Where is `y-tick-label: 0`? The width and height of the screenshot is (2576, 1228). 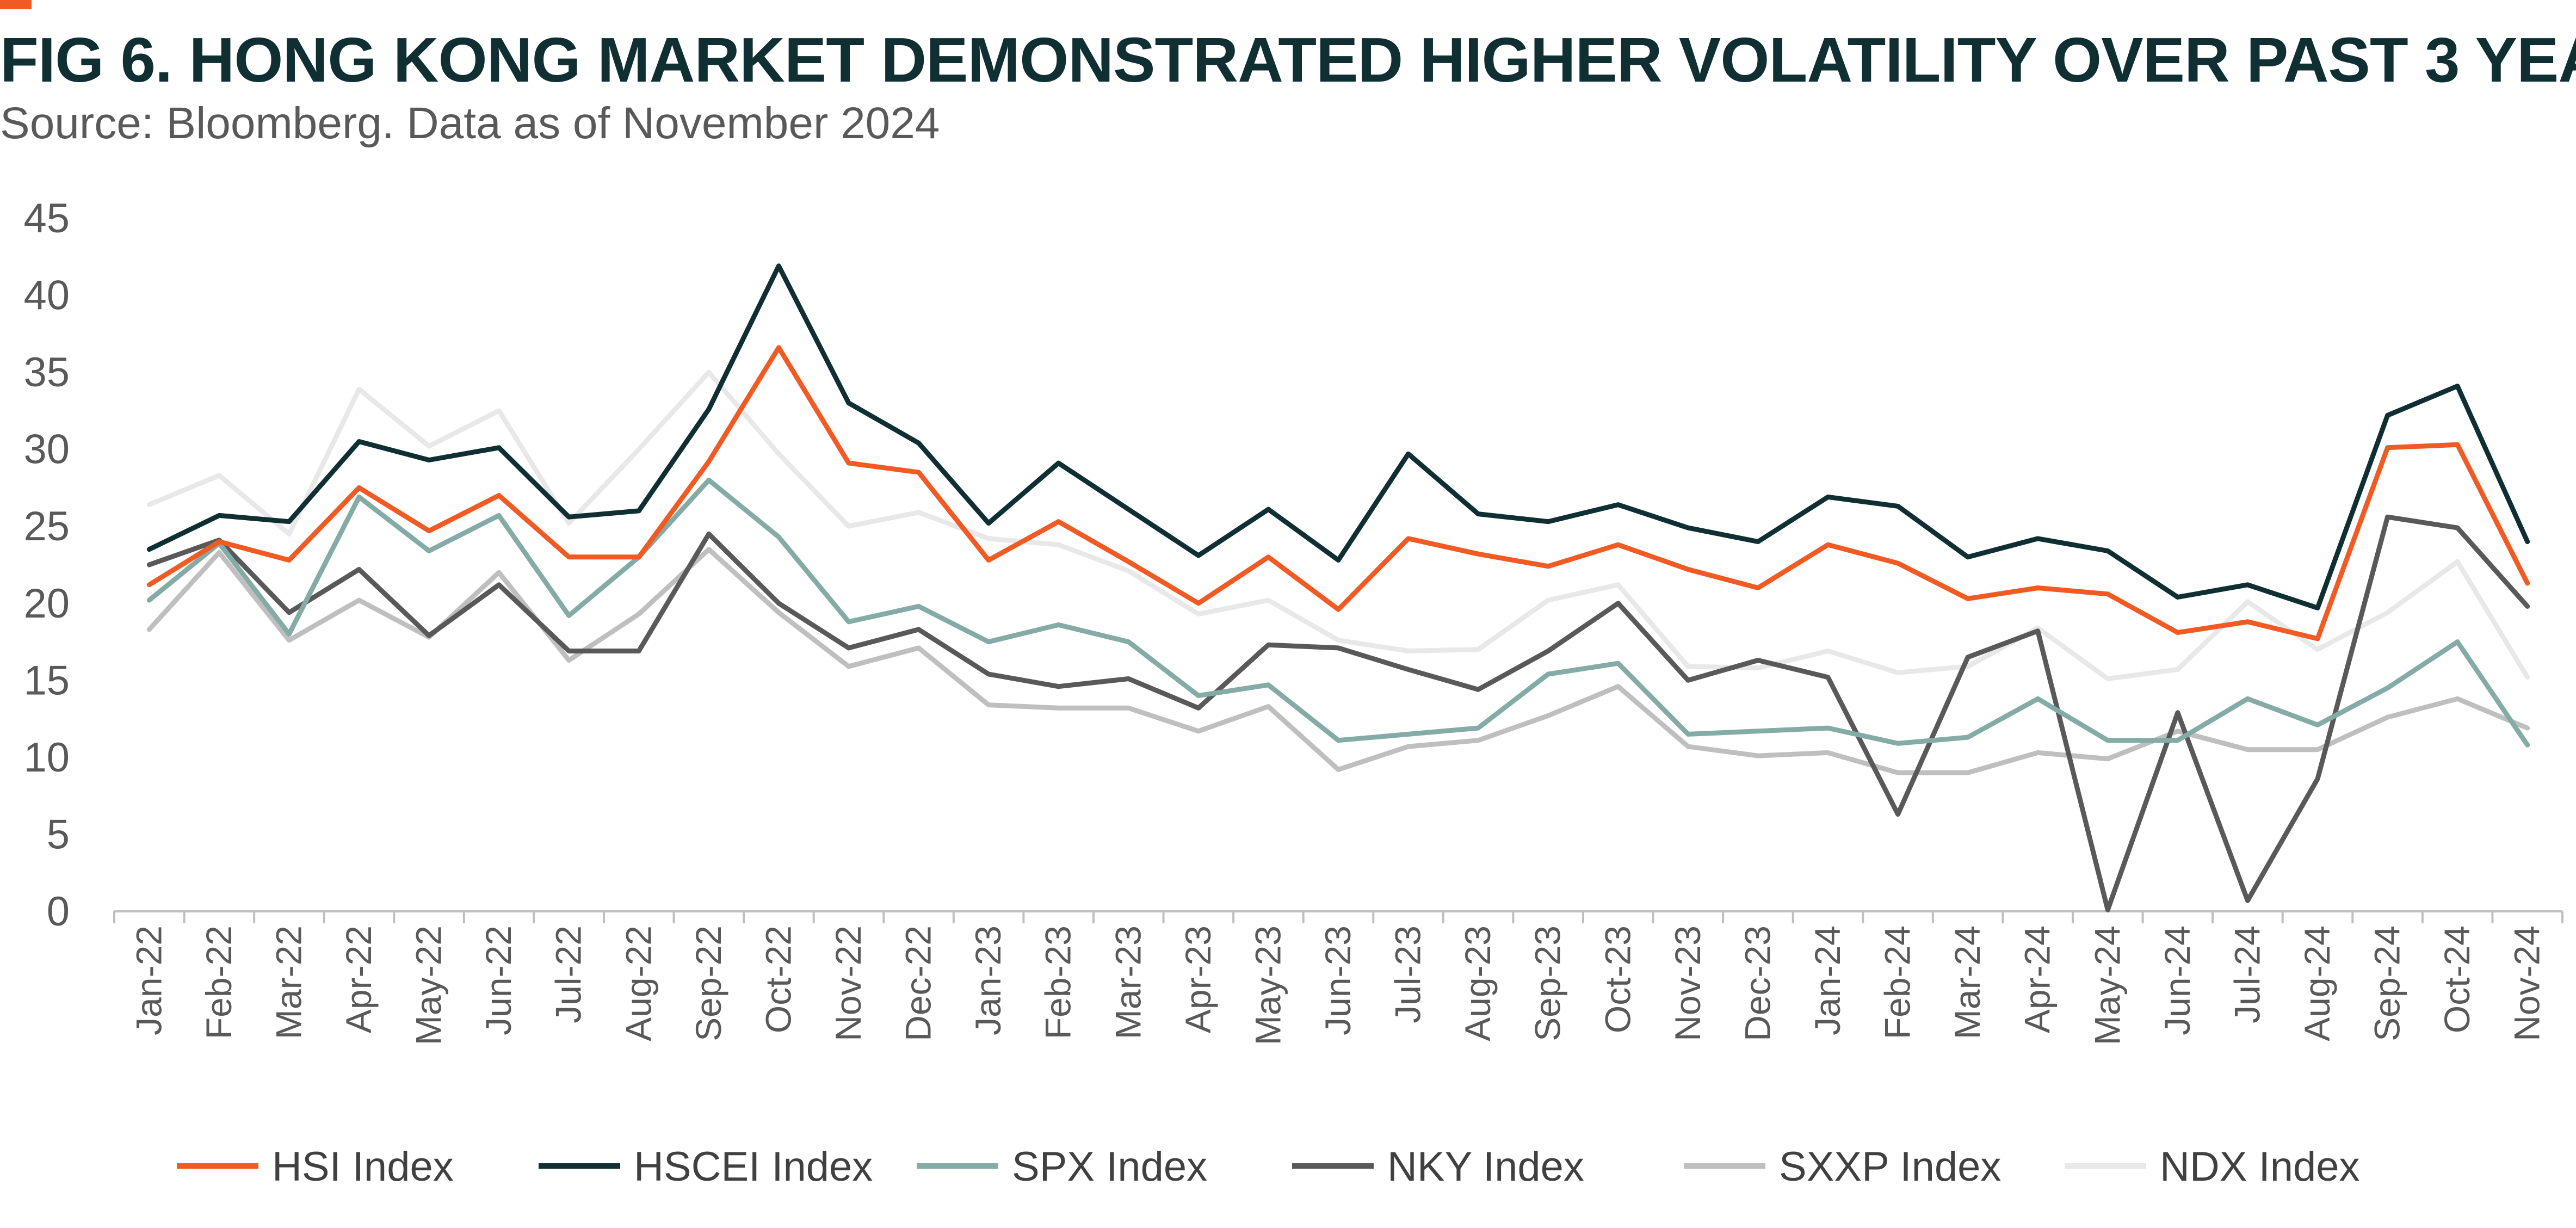 y-tick-label: 0 is located at coordinates (59, 912).